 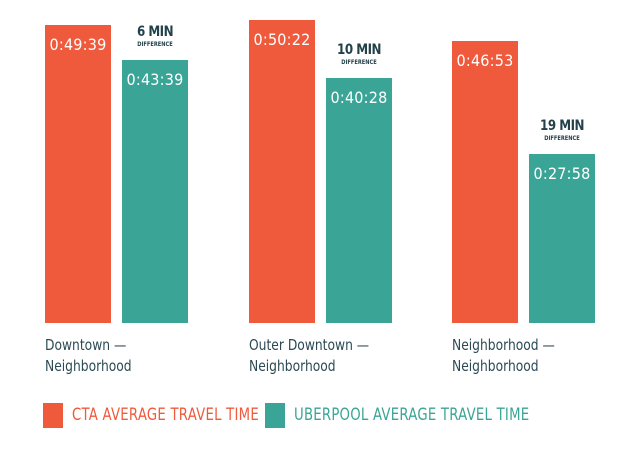 What do you see at coordinates (78, 44) in the screenshot?
I see `cta-value-label: 0:49:39` at bounding box center [78, 44].